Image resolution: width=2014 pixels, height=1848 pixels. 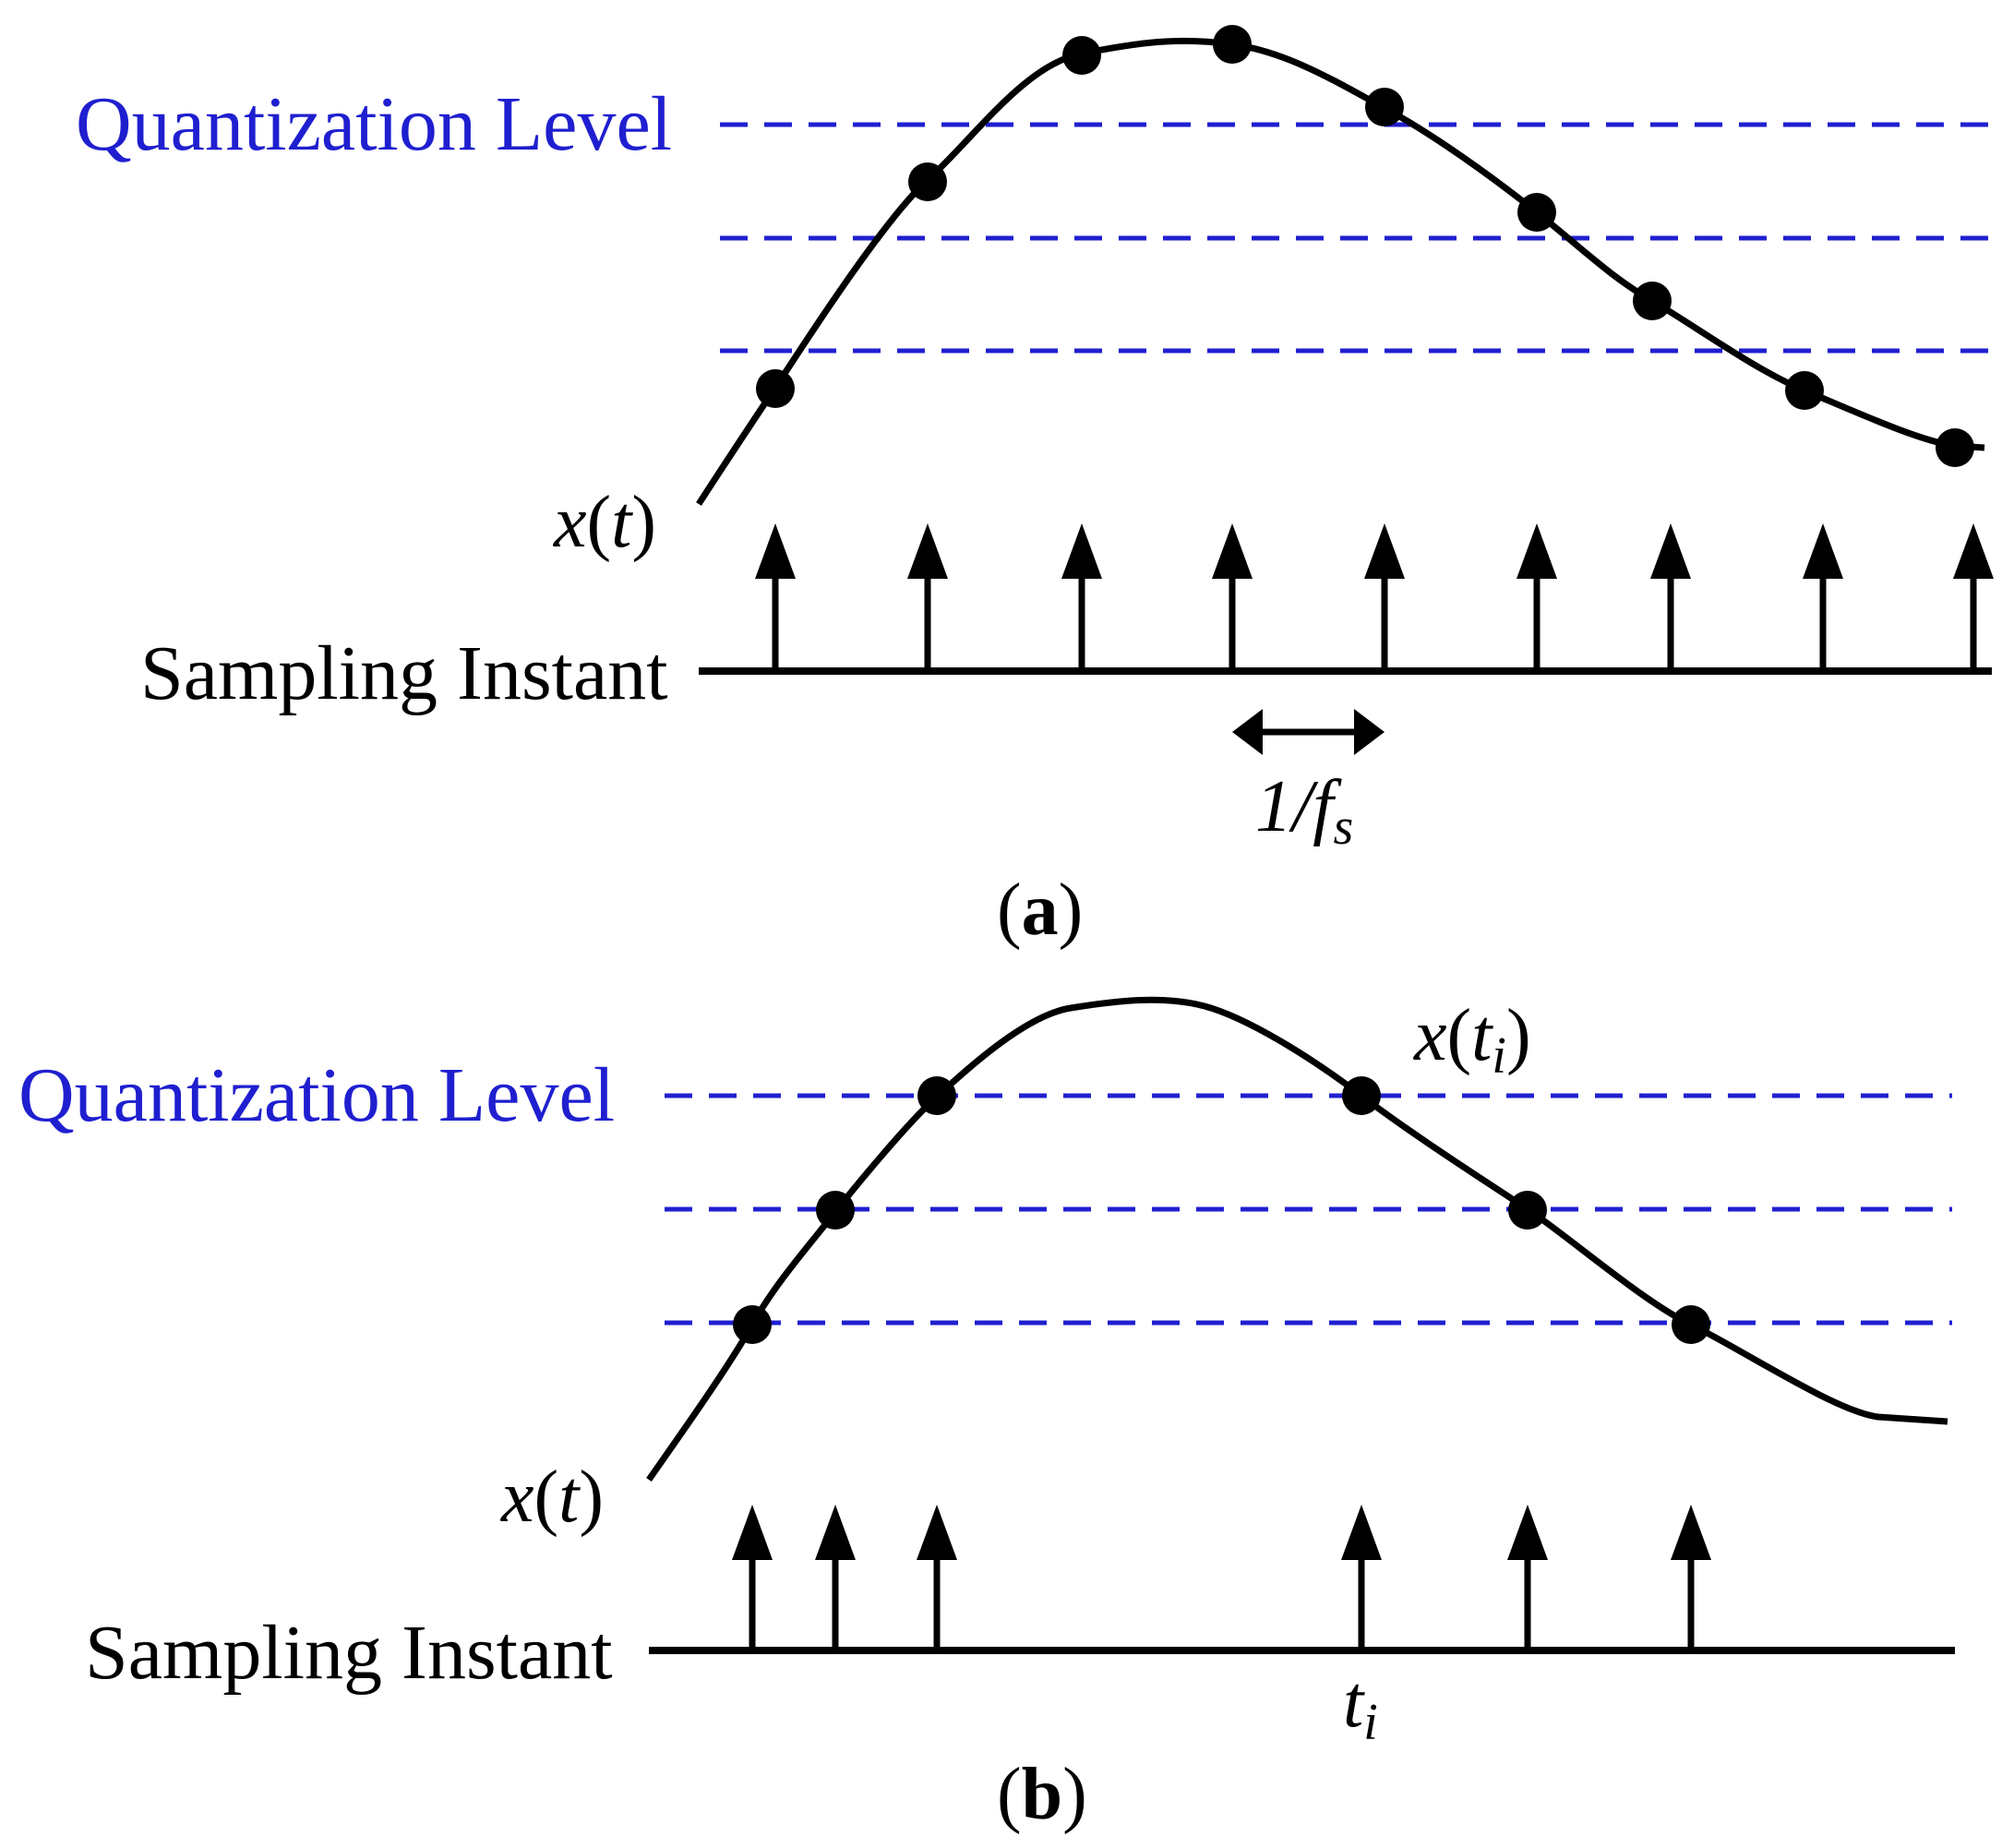 What do you see at coordinates (1472, 1040) in the screenshot?
I see `sample-value-label: x(ti)` at bounding box center [1472, 1040].